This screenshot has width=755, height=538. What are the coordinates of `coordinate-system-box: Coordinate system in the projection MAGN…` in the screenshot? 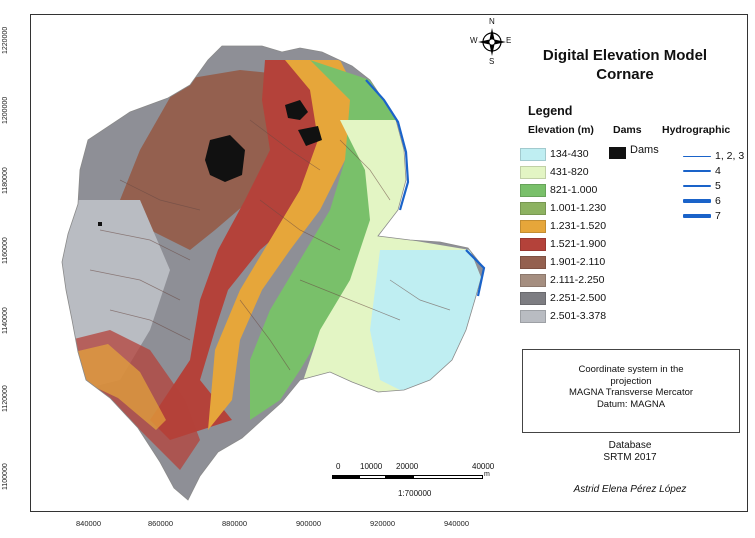 It's located at (631, 391).